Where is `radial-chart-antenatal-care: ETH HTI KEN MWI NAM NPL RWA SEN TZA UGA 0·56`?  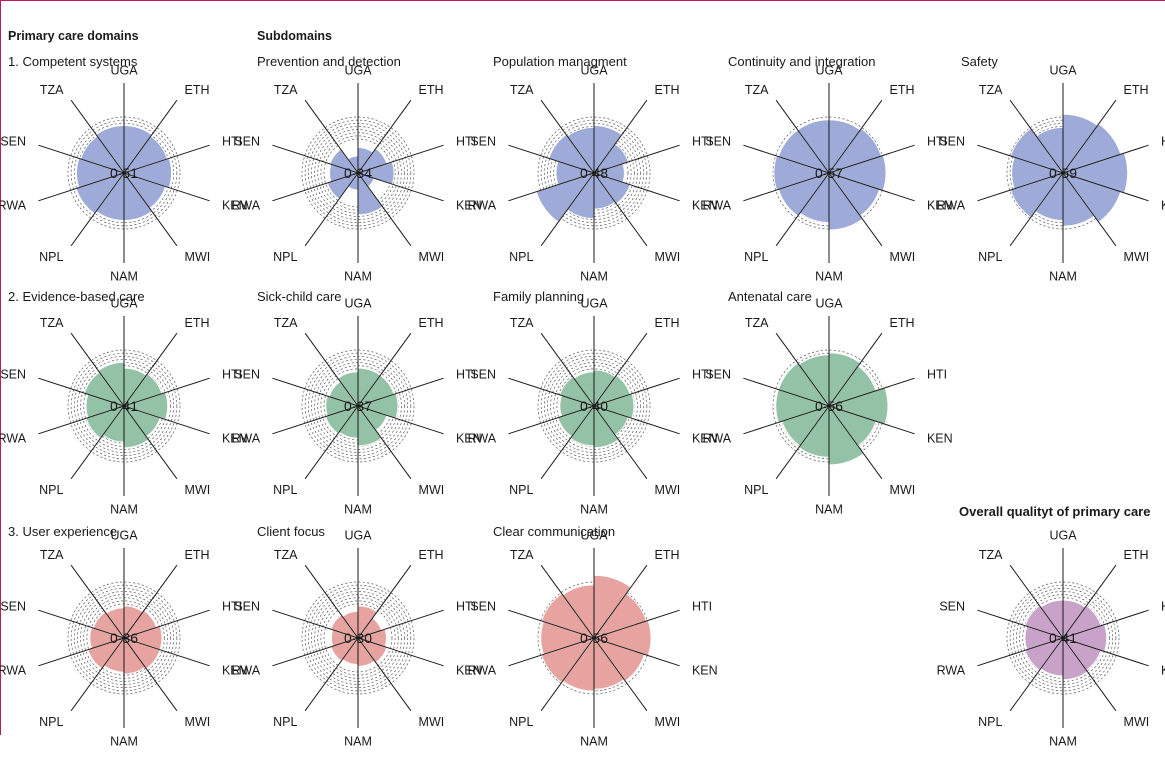
radial-chart-antenatal-care: ETH HTI KEN MWI NAM NPL RWA SEN TZA UGA 0·56 is located at coordinates (828, 407).